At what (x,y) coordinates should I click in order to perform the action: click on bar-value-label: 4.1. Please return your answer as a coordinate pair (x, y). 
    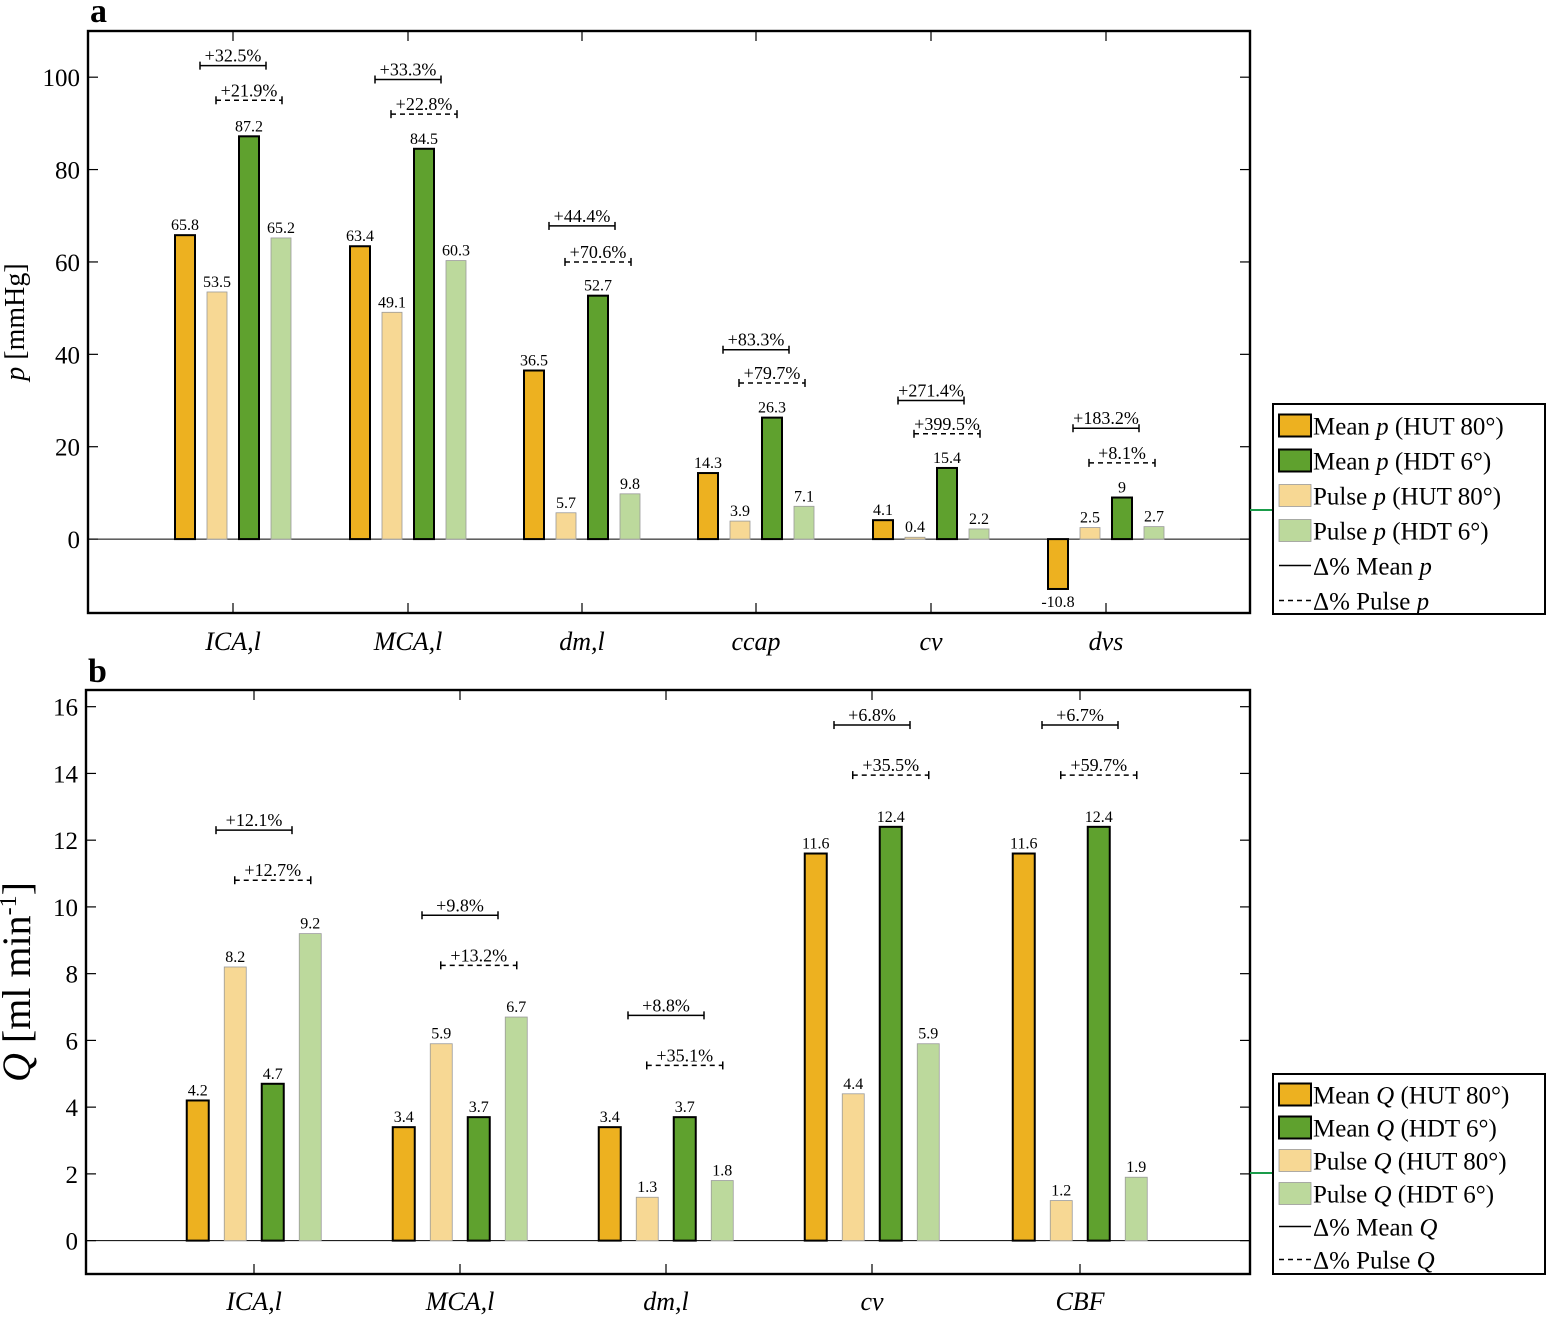
    Looking at the image, I should click on (883, 510).